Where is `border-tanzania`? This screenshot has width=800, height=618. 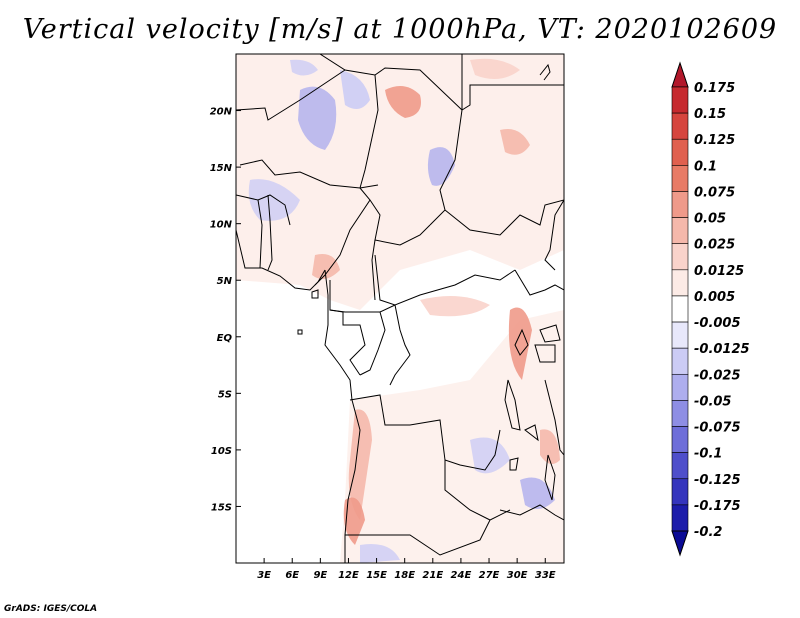
border-tanzania is located at coordinates (554, 417).